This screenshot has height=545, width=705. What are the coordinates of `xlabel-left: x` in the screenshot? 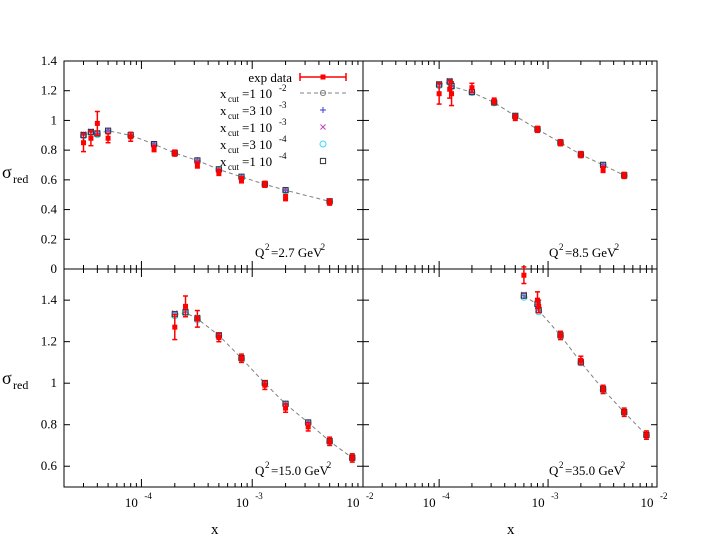 It's located at (215, 530).